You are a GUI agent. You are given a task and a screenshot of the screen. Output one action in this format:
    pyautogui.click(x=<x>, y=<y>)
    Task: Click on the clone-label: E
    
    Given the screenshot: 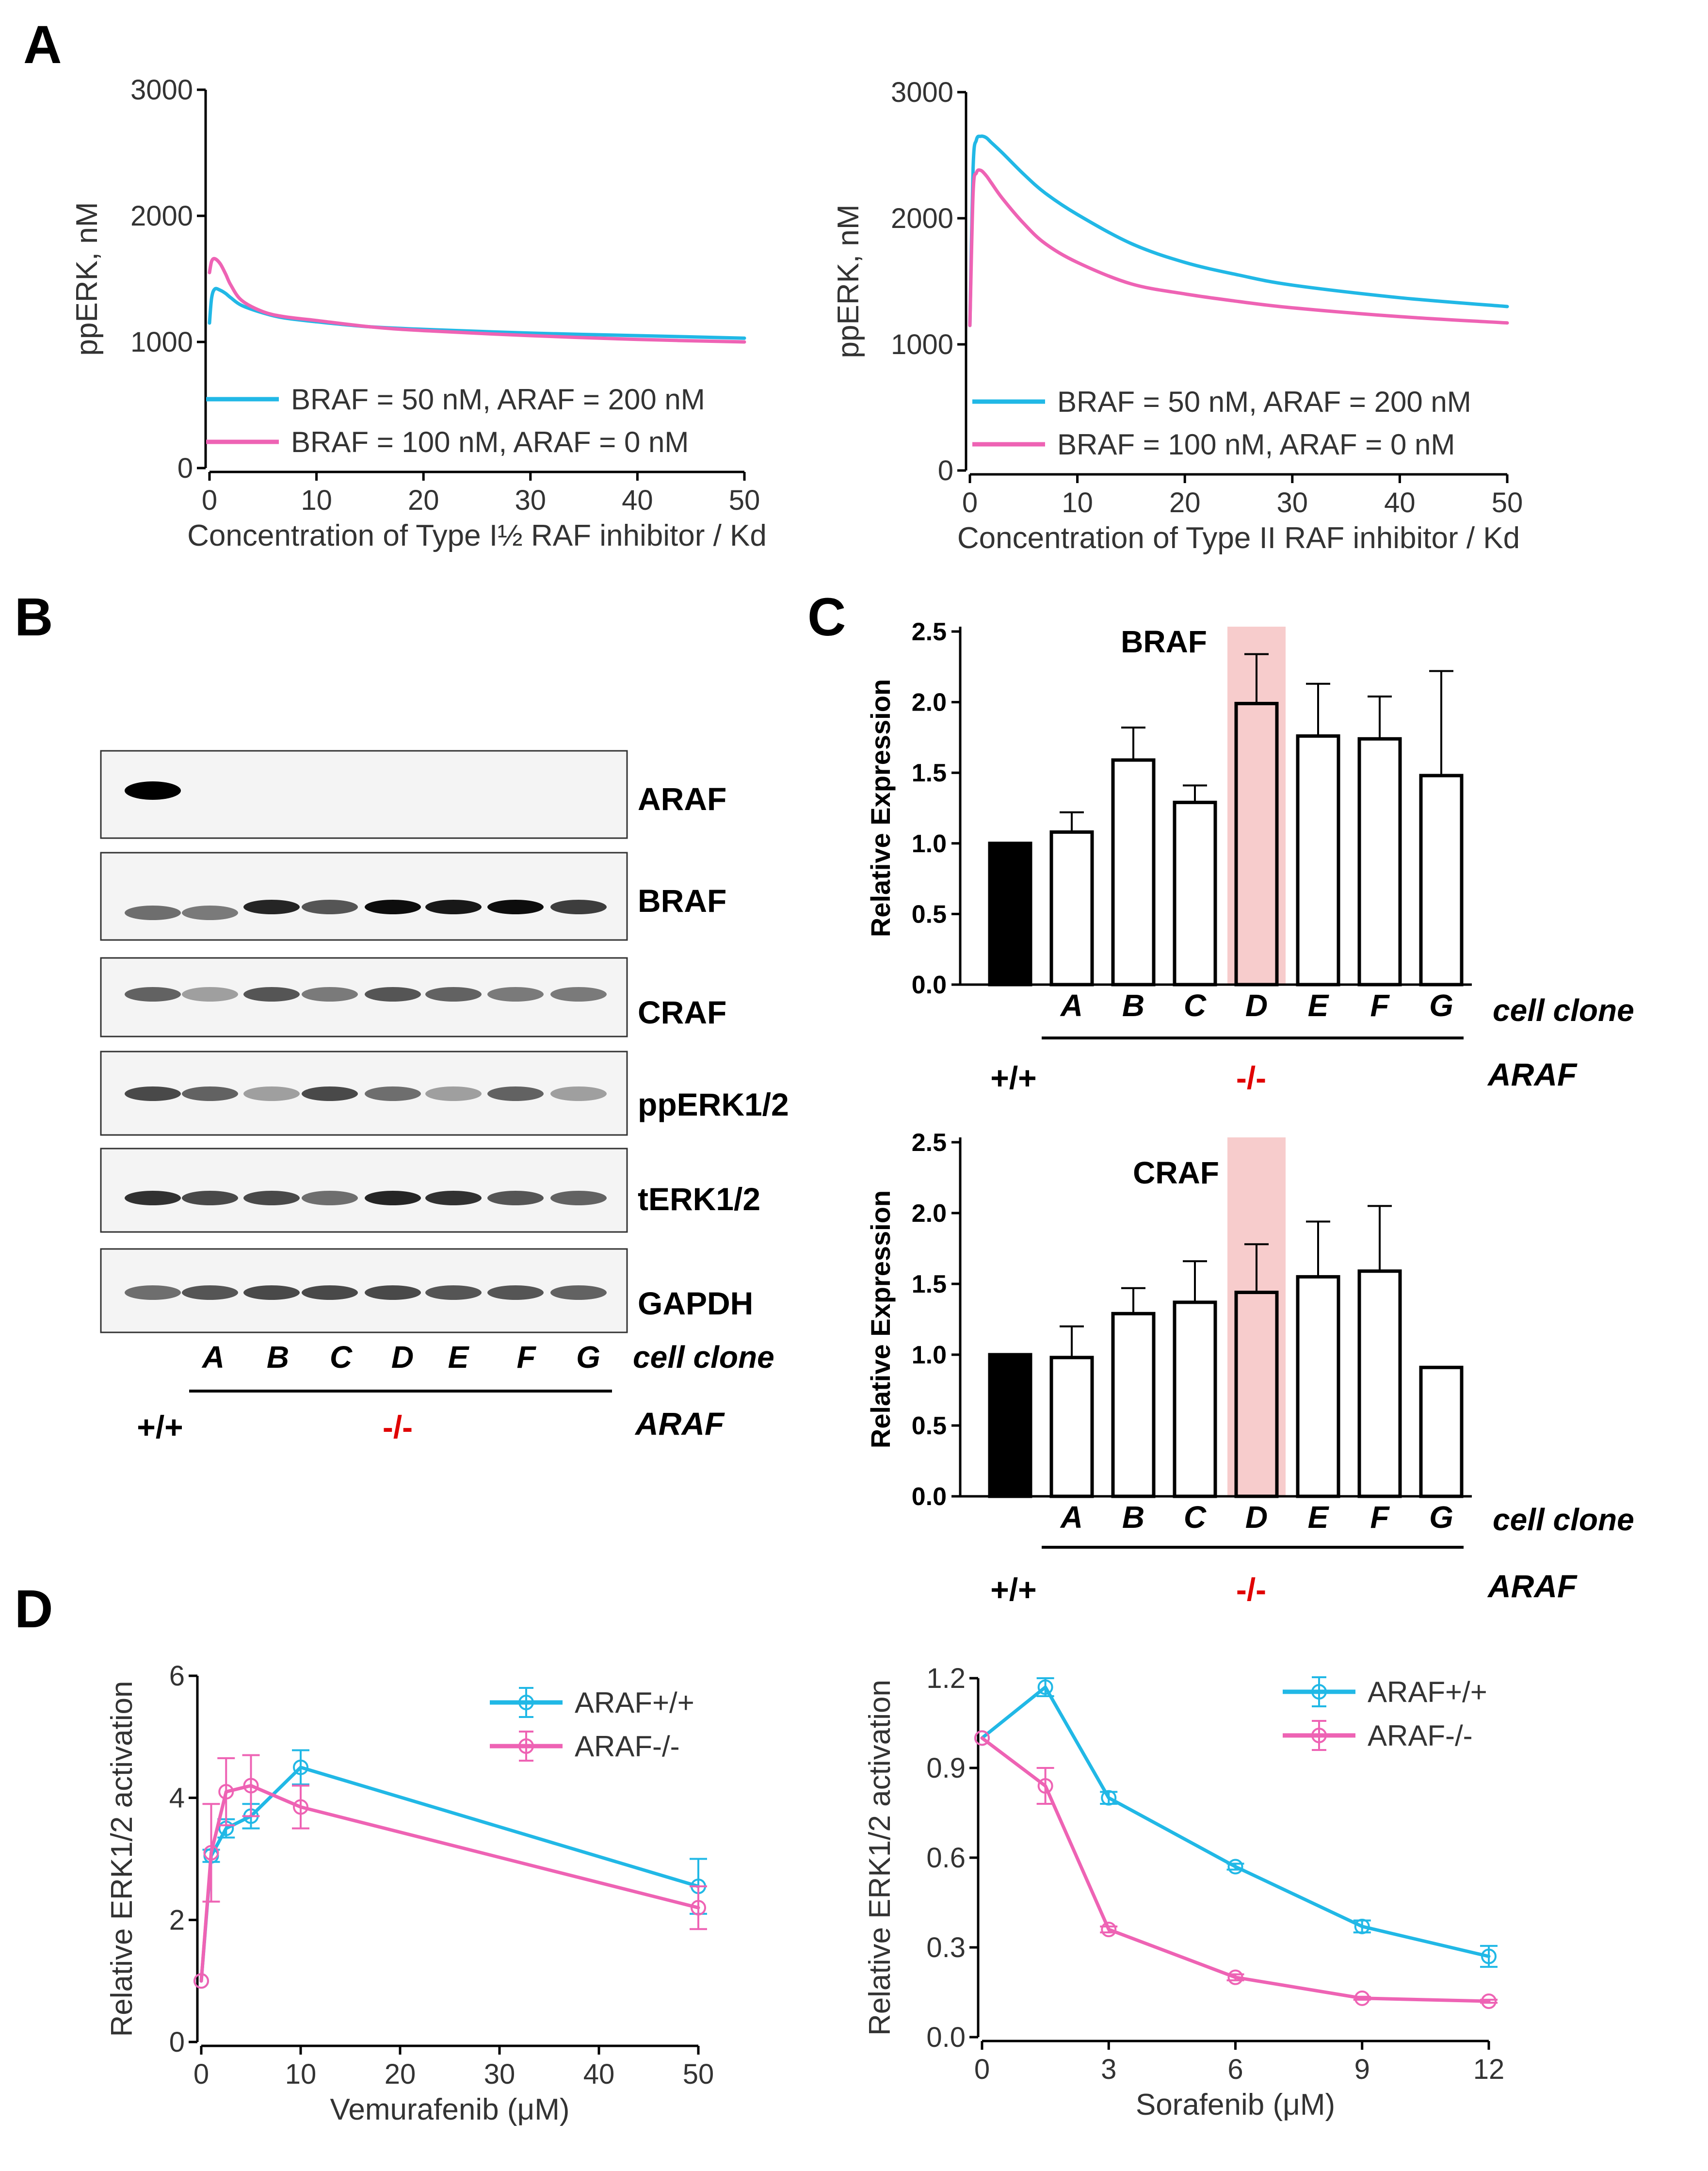 What is the action you would take?
    pyautogui.click(x=459, y=1357)
    